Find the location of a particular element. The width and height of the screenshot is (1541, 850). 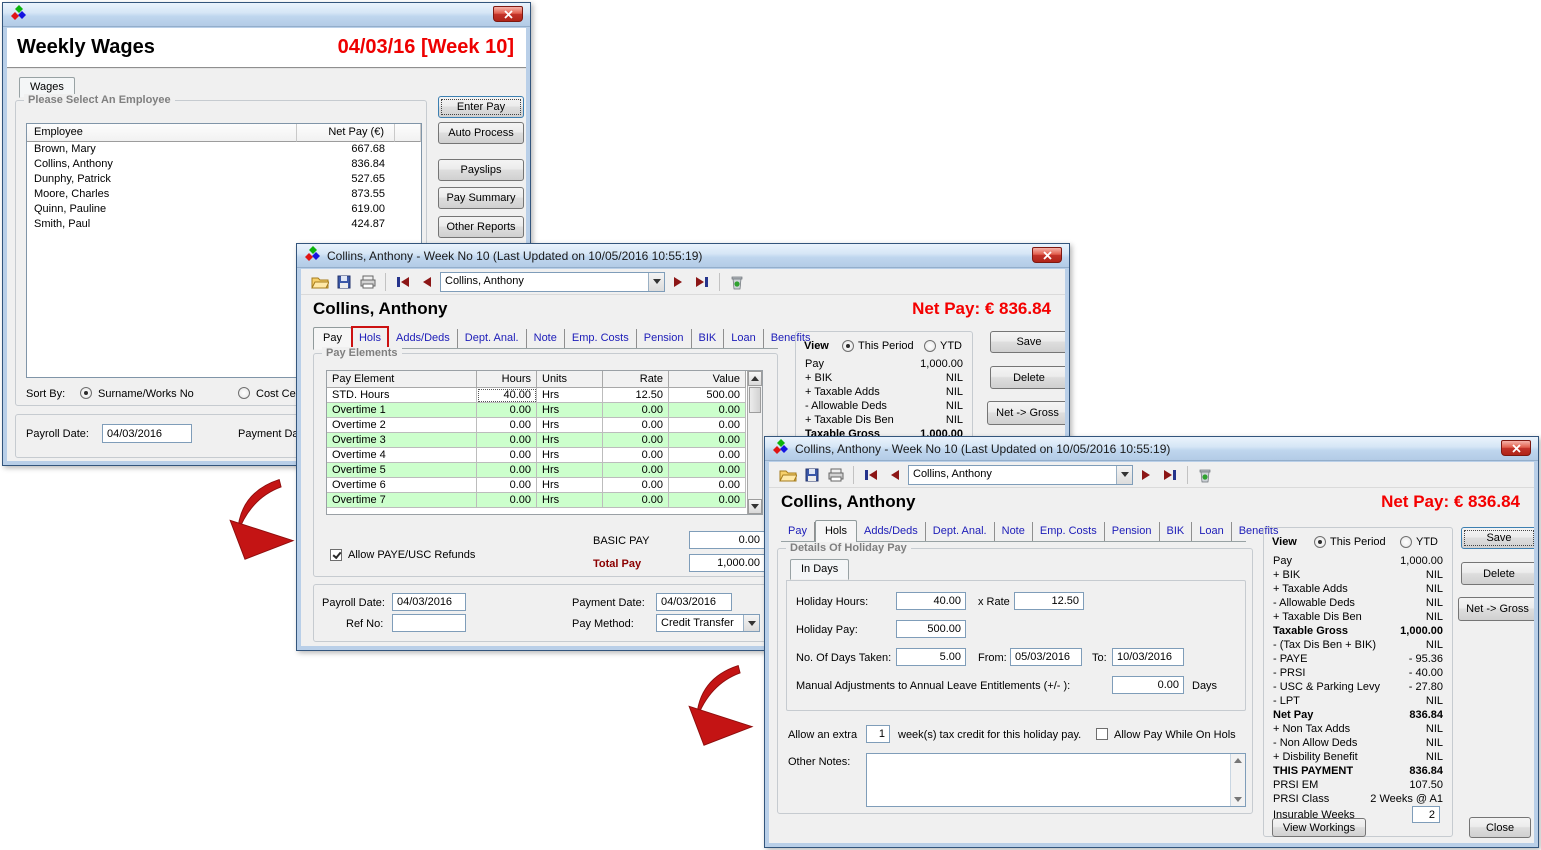

column-header-employee: Employee is located at coordinates (162, 133).